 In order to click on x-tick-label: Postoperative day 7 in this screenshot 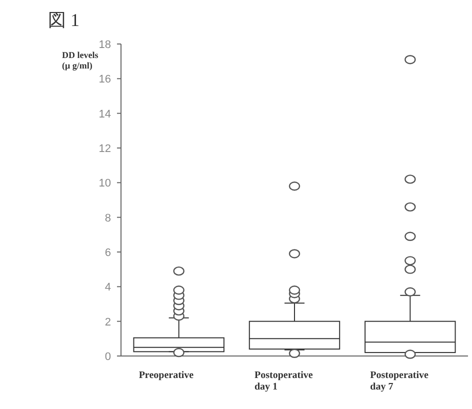, I will do `click(400, 381)`.